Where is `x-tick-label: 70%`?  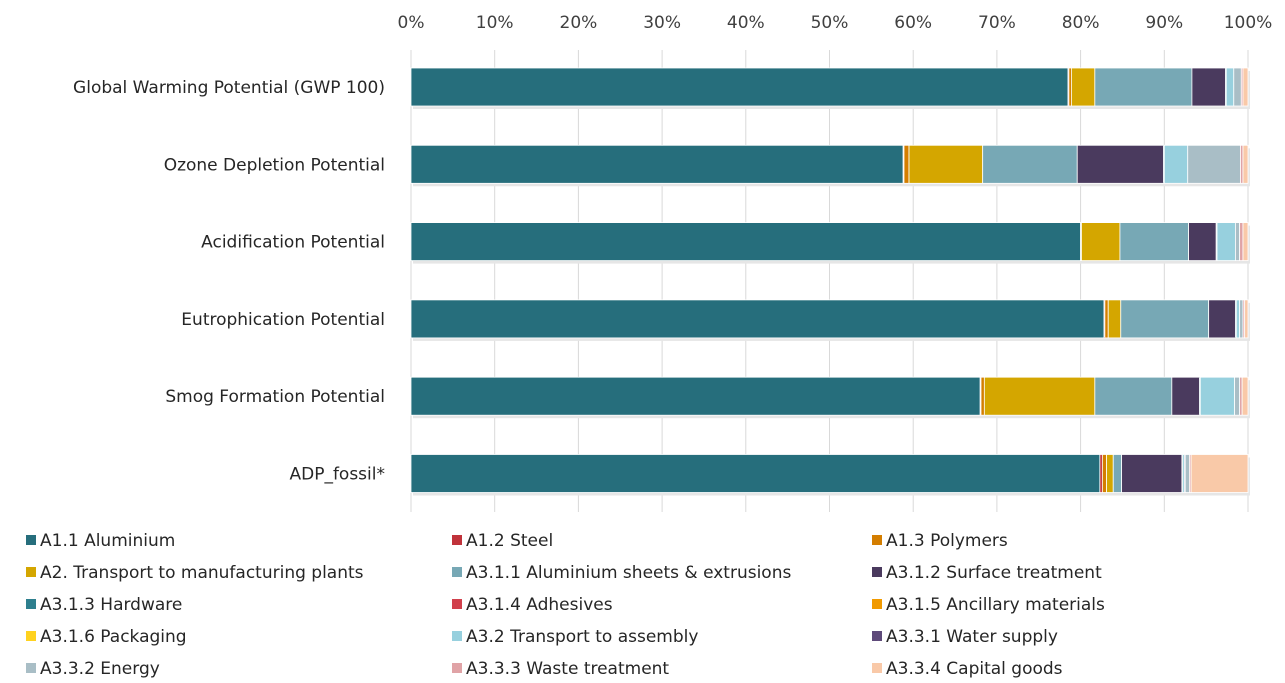 x-tick-label: 70% is located at coordinates (997, 23).